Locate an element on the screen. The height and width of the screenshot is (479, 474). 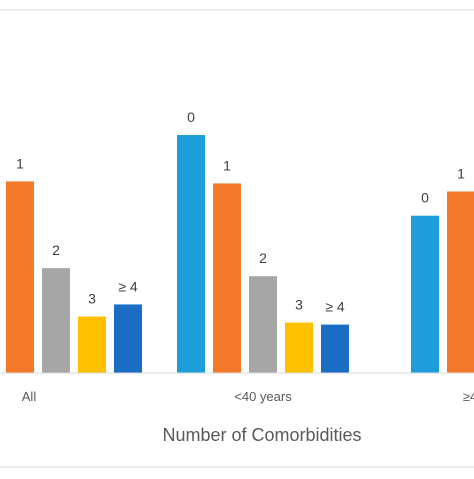
bar-label-2-0: 0 is located at coordinates (425, 198).